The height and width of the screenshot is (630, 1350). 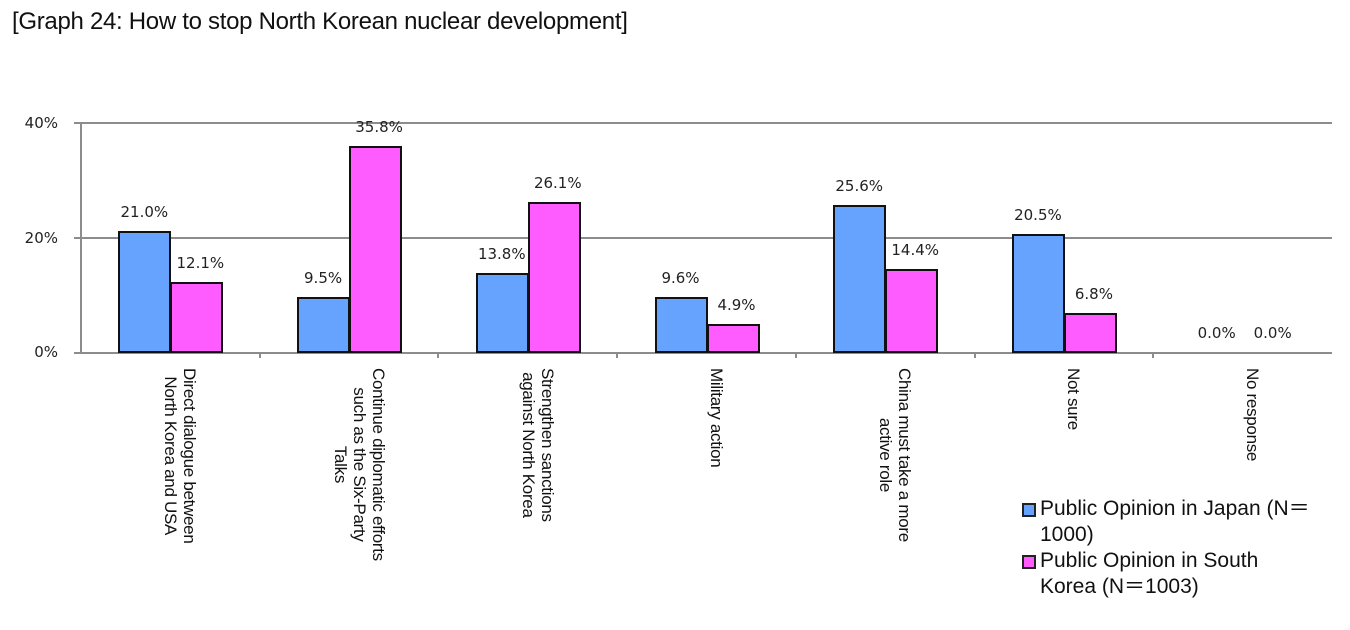 I want to click on legend-label-korea-line2: Korea (N＝1003), so click(x=1119, y=586).